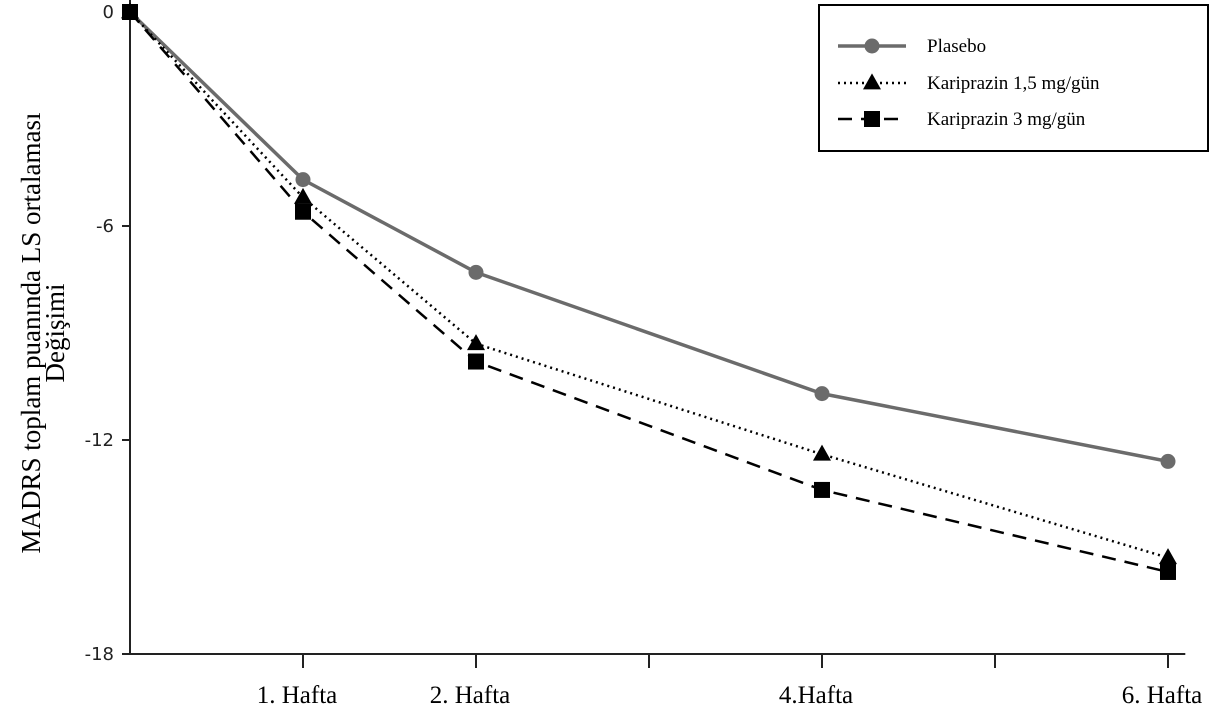 The width and height of the screenshot is (1216, 711). Describe the element at coordinates (816, 695) in the screenshot. I see `x-tick-label: 4.Hafta` at that location.